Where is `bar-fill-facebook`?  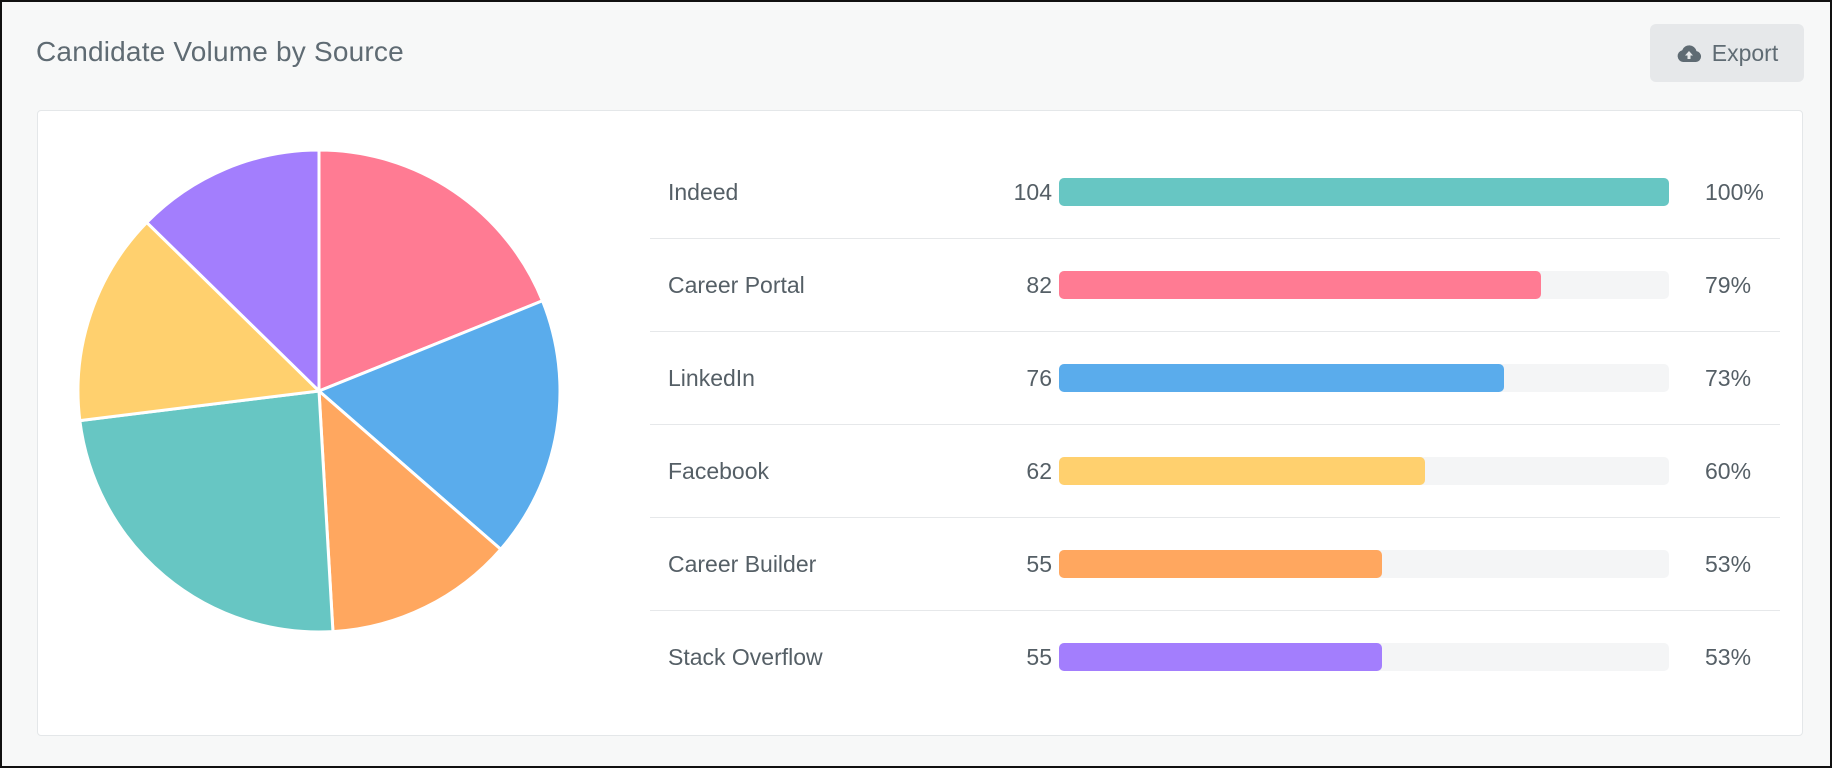
bar-fill-facebook is located at coordinates (1242, 471).